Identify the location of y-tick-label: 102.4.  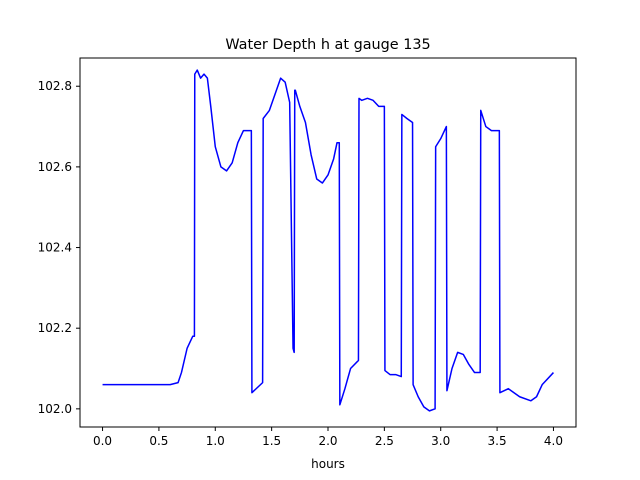
(55, 248).